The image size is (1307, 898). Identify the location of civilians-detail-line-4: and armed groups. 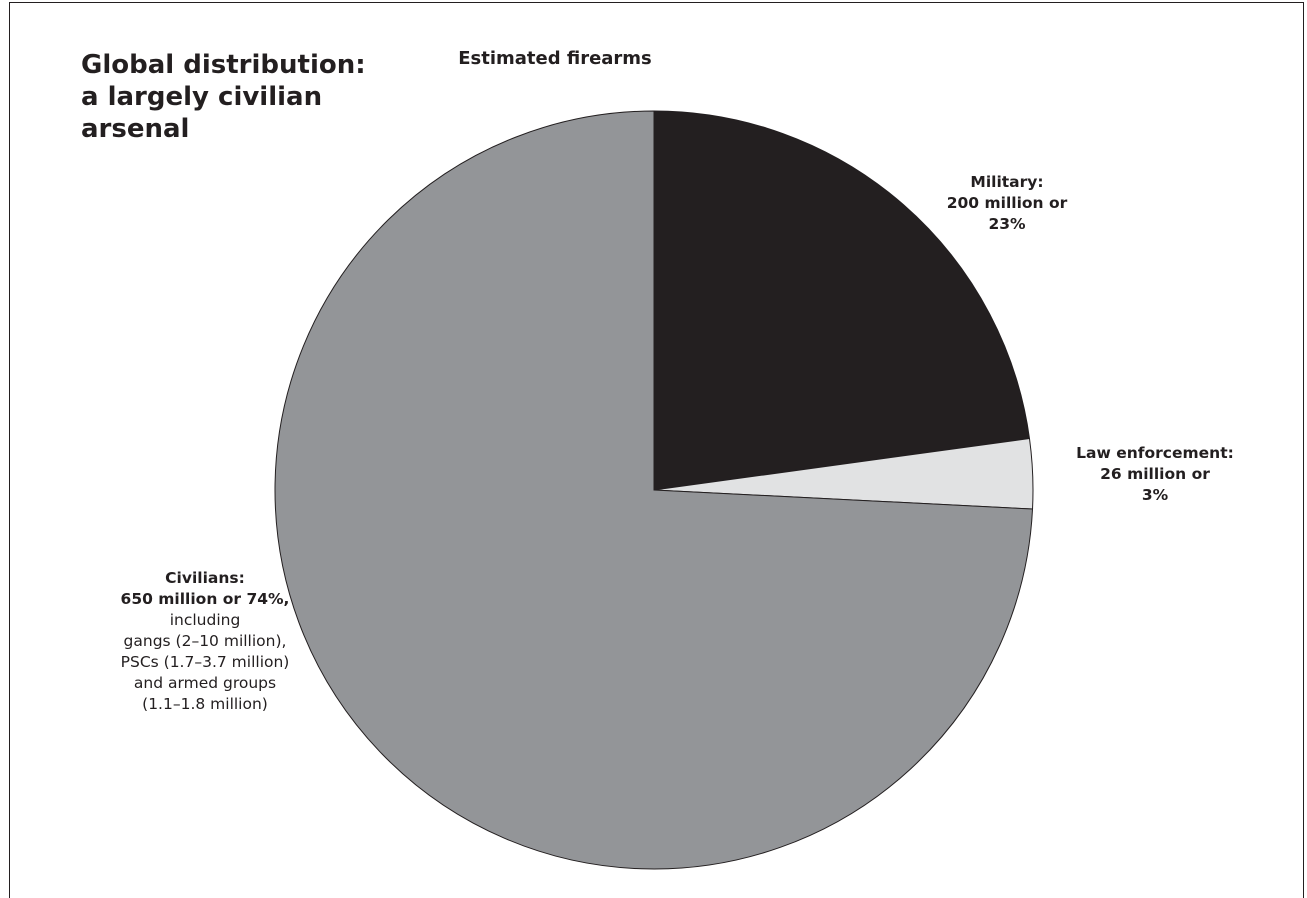
(205, 683).